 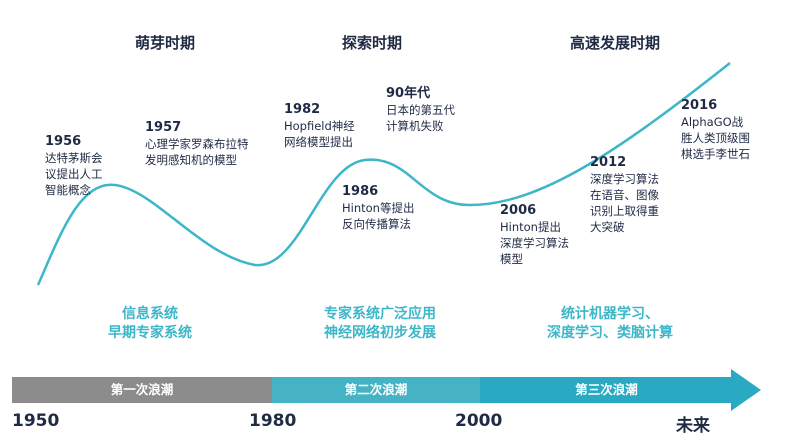 I want to click on milestone-desc-line: 模型, so click(x=511, y=259).